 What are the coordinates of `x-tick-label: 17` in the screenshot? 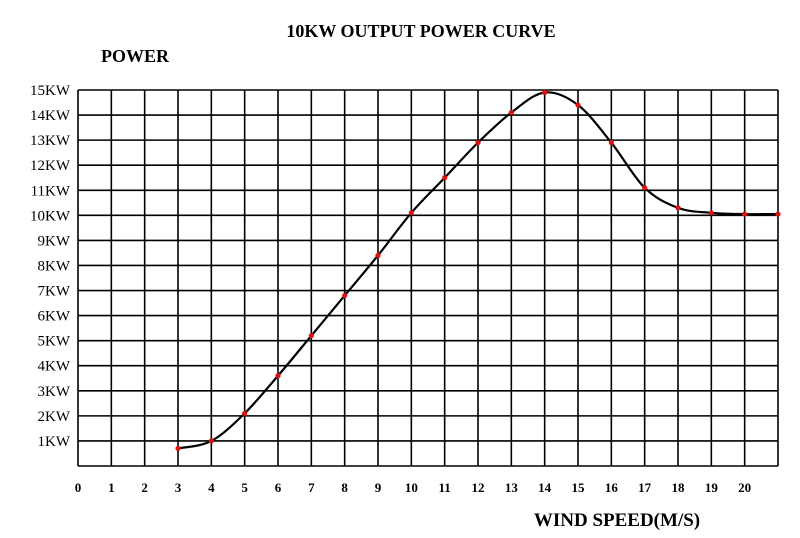 It's located at (645, 487).